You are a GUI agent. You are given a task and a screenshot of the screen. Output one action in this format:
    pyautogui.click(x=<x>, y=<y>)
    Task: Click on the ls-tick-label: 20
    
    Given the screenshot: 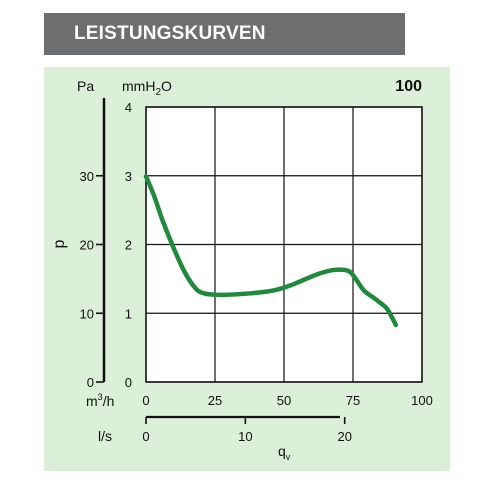 What is the action you would take?
    pyautogui.click(x=344, y=436)
    